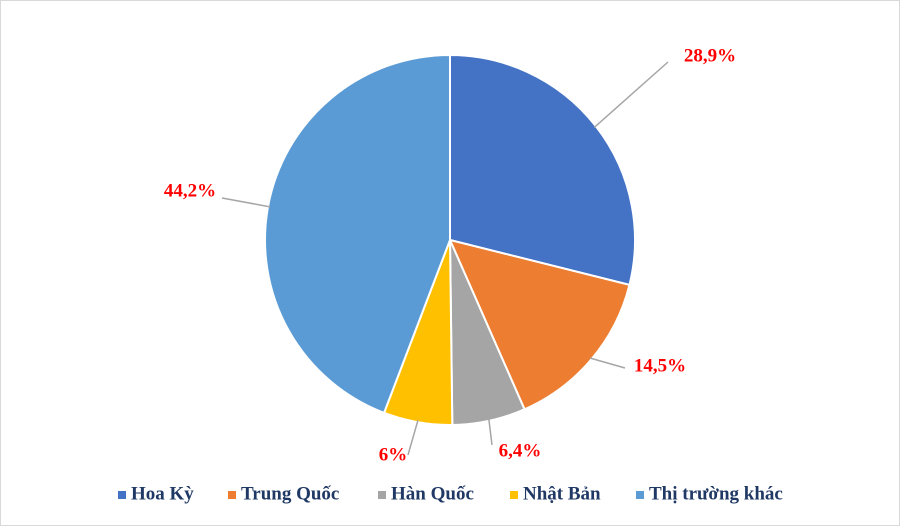 The height and width of the screenshot is (526, 900). I want to click on data-label: 6%, so click(393, 454).